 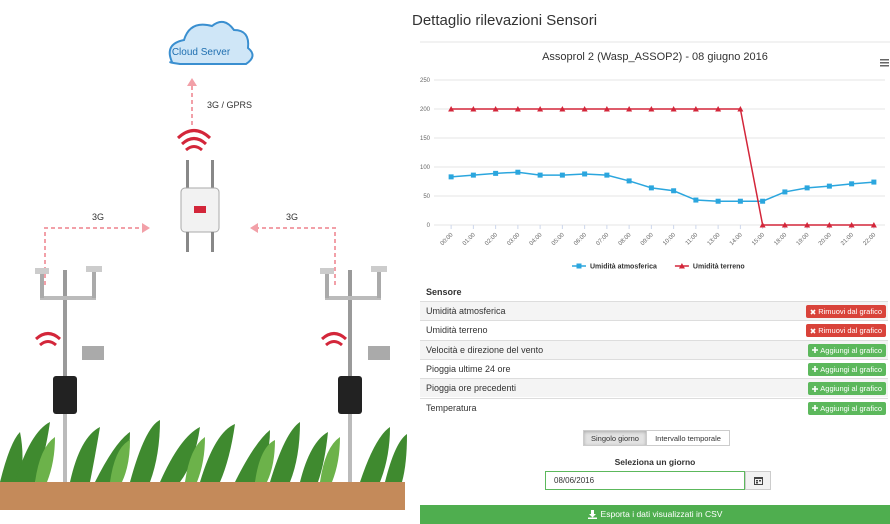 I want to click on legend-label: Umidità atmosferica, so click(x=623, y=267).